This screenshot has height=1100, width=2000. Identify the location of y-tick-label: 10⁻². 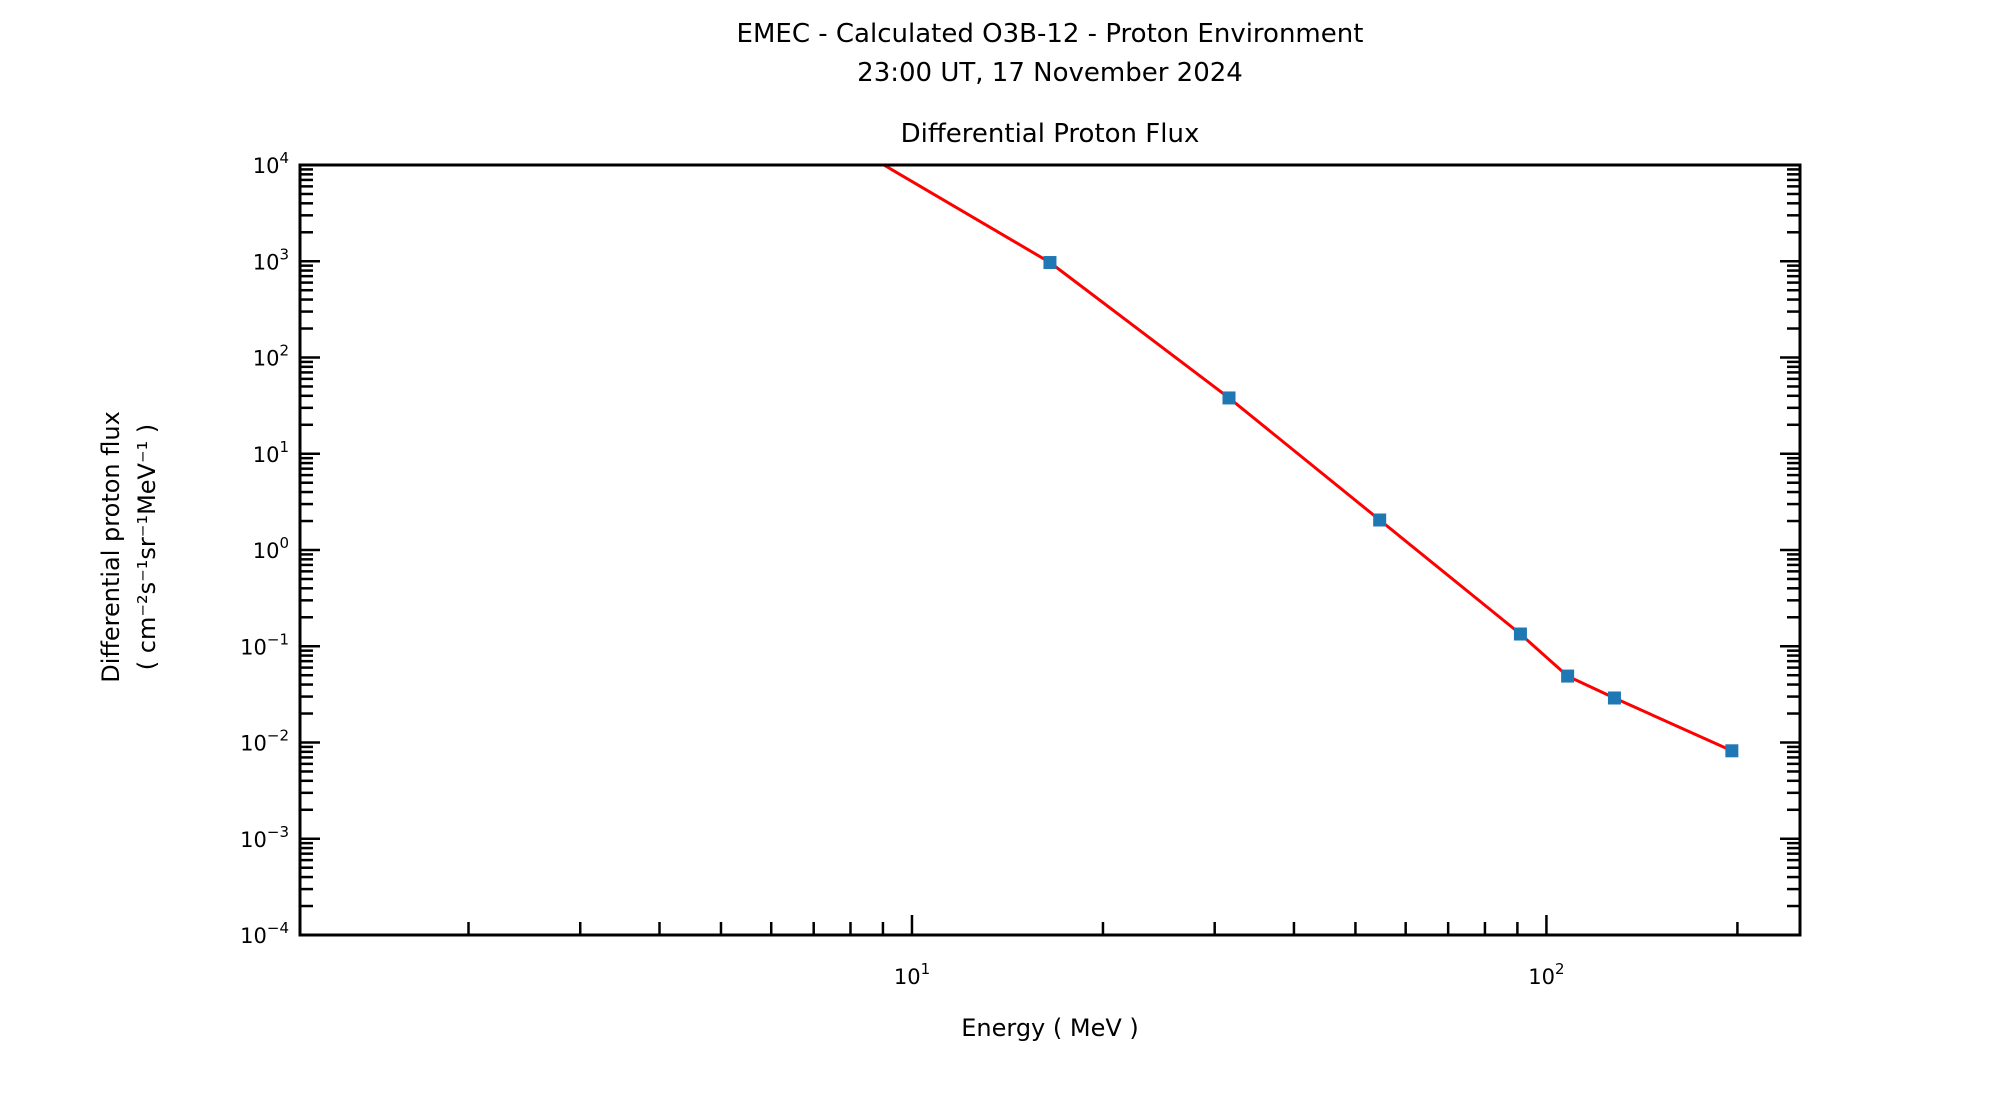
(264, 741).